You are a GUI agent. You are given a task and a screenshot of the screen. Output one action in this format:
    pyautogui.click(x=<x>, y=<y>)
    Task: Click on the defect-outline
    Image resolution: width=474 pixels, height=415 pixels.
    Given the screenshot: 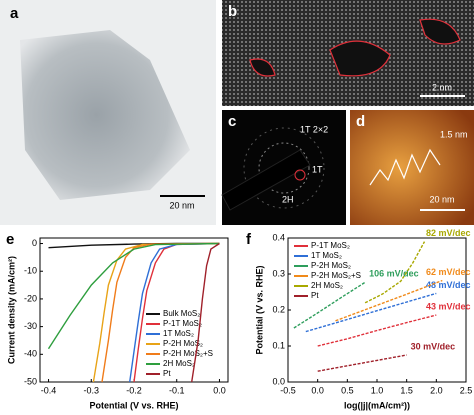 What is the action you would take?
    pyautogui.click(x=355, y=47)
    